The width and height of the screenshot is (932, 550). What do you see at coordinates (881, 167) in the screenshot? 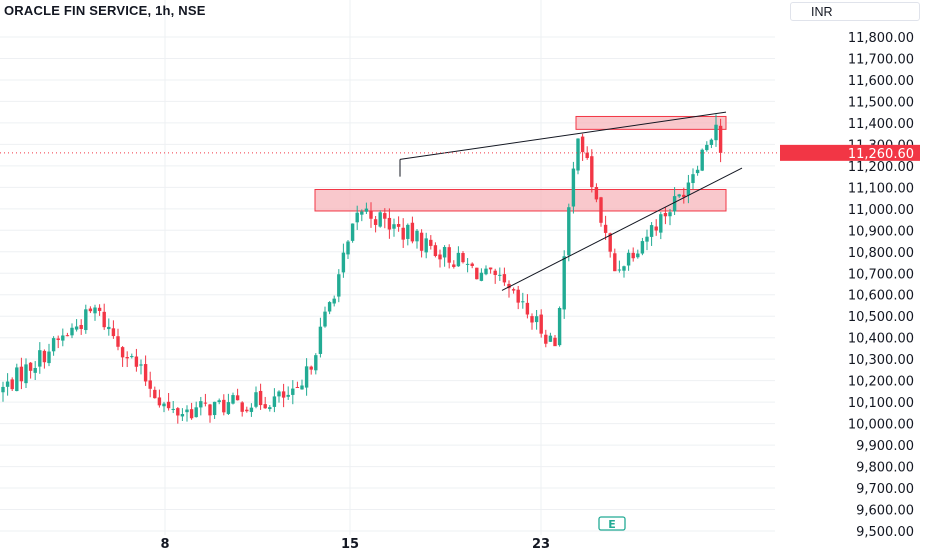
I see `y-tick-label: 11,200.00` at bounding box center [881, 167].